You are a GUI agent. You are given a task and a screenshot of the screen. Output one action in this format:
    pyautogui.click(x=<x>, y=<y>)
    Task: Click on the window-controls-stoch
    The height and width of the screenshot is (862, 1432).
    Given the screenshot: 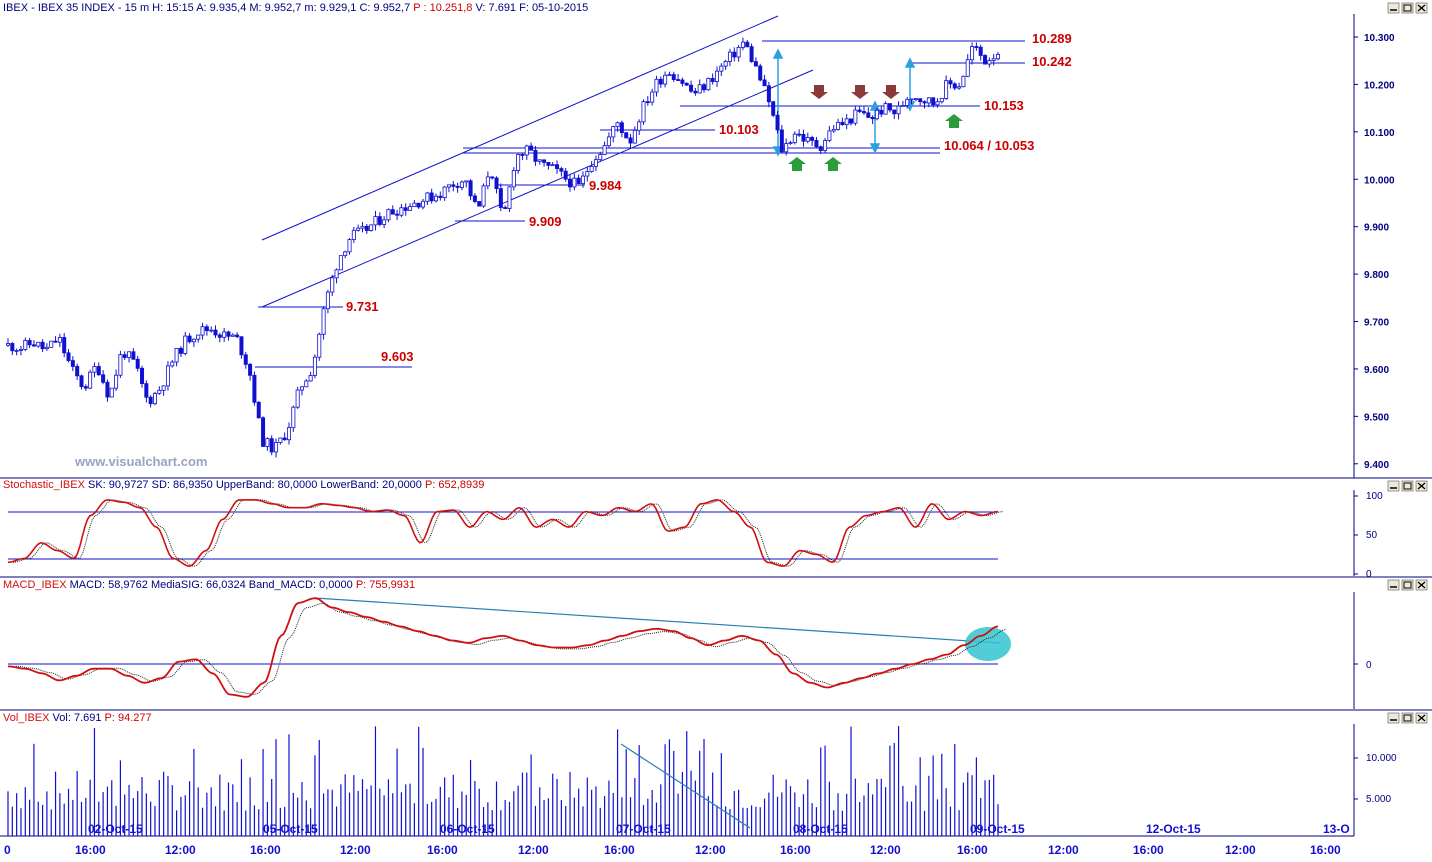 What is the action you would take?
    pyautogui.click(x=1407, y=486)
    